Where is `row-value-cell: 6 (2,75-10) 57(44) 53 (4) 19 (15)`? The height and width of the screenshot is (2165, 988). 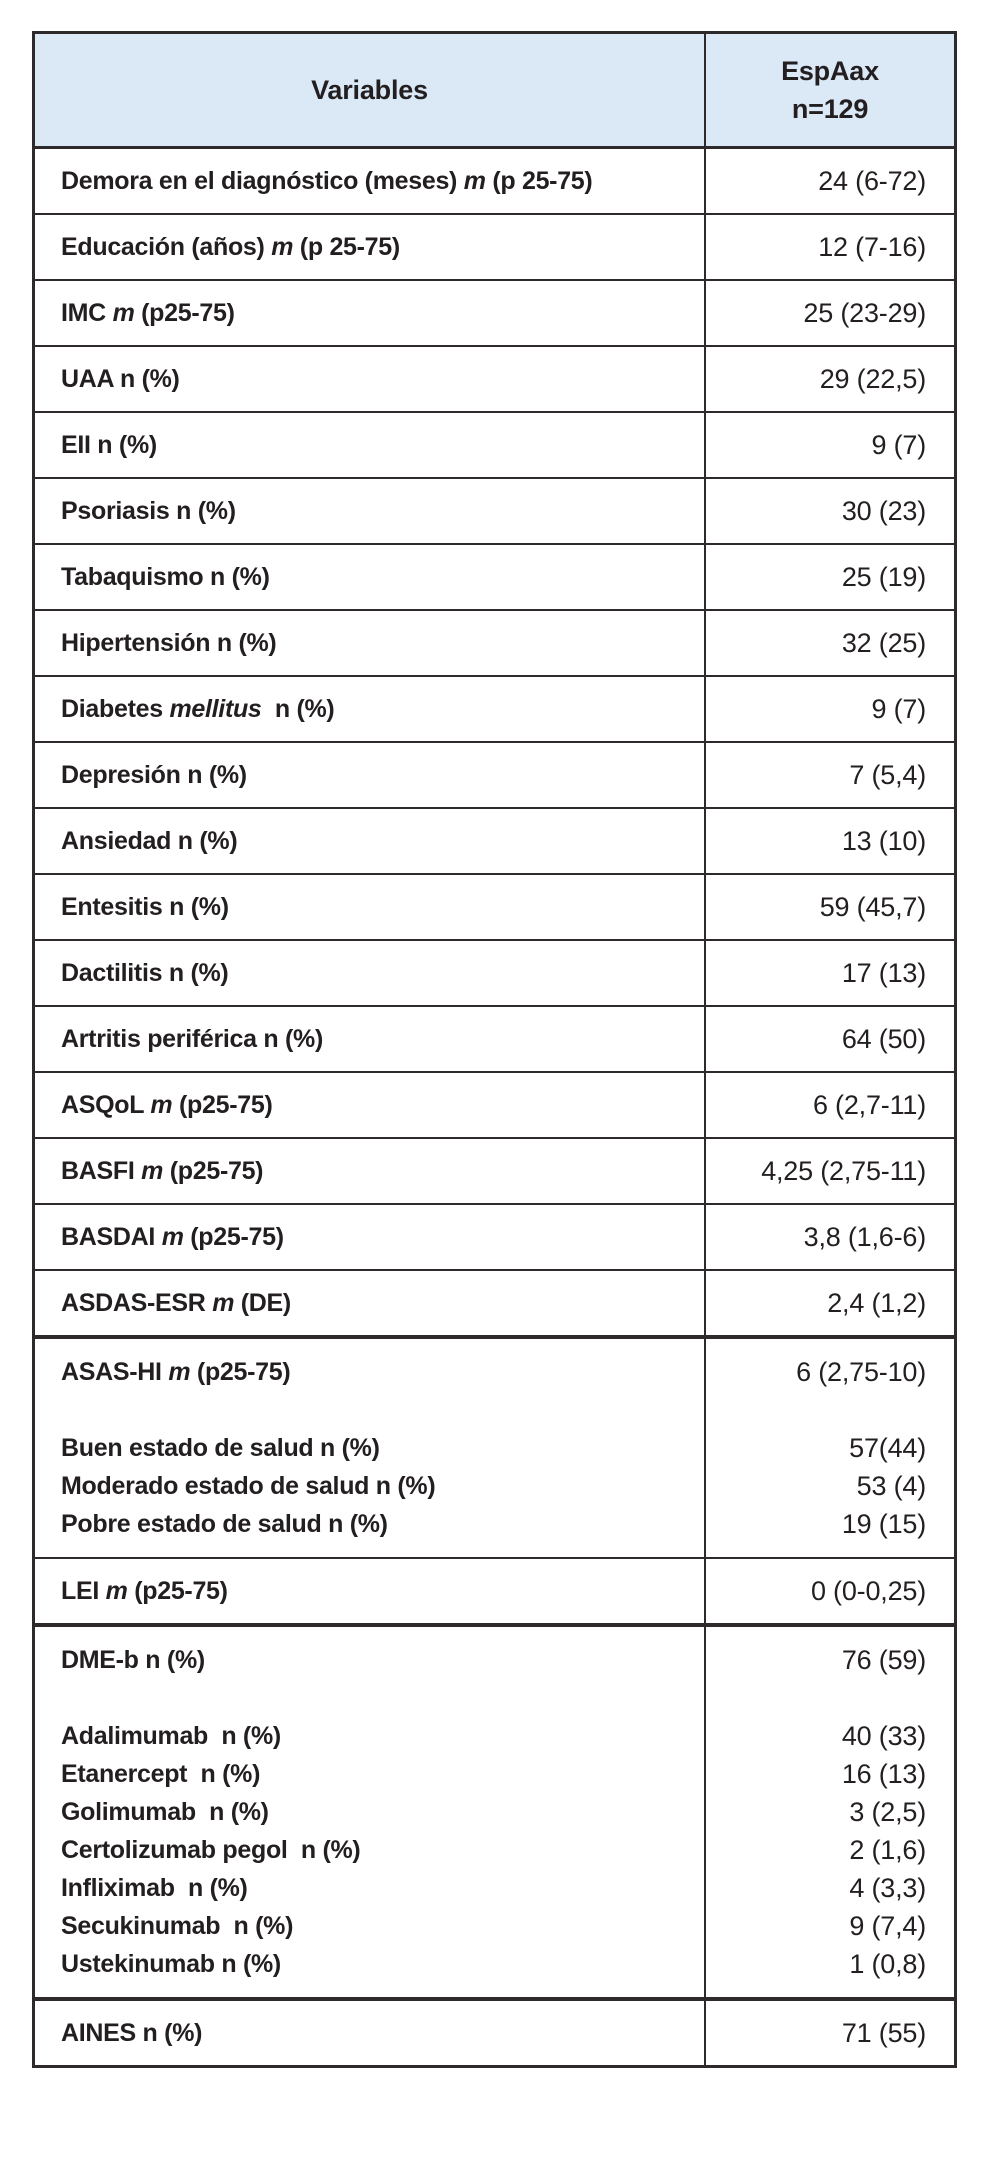 row-value-cell: 6 (2,75-10) 57(44) 53 (4) 19 (15) is located at coordinates (829, 1448).